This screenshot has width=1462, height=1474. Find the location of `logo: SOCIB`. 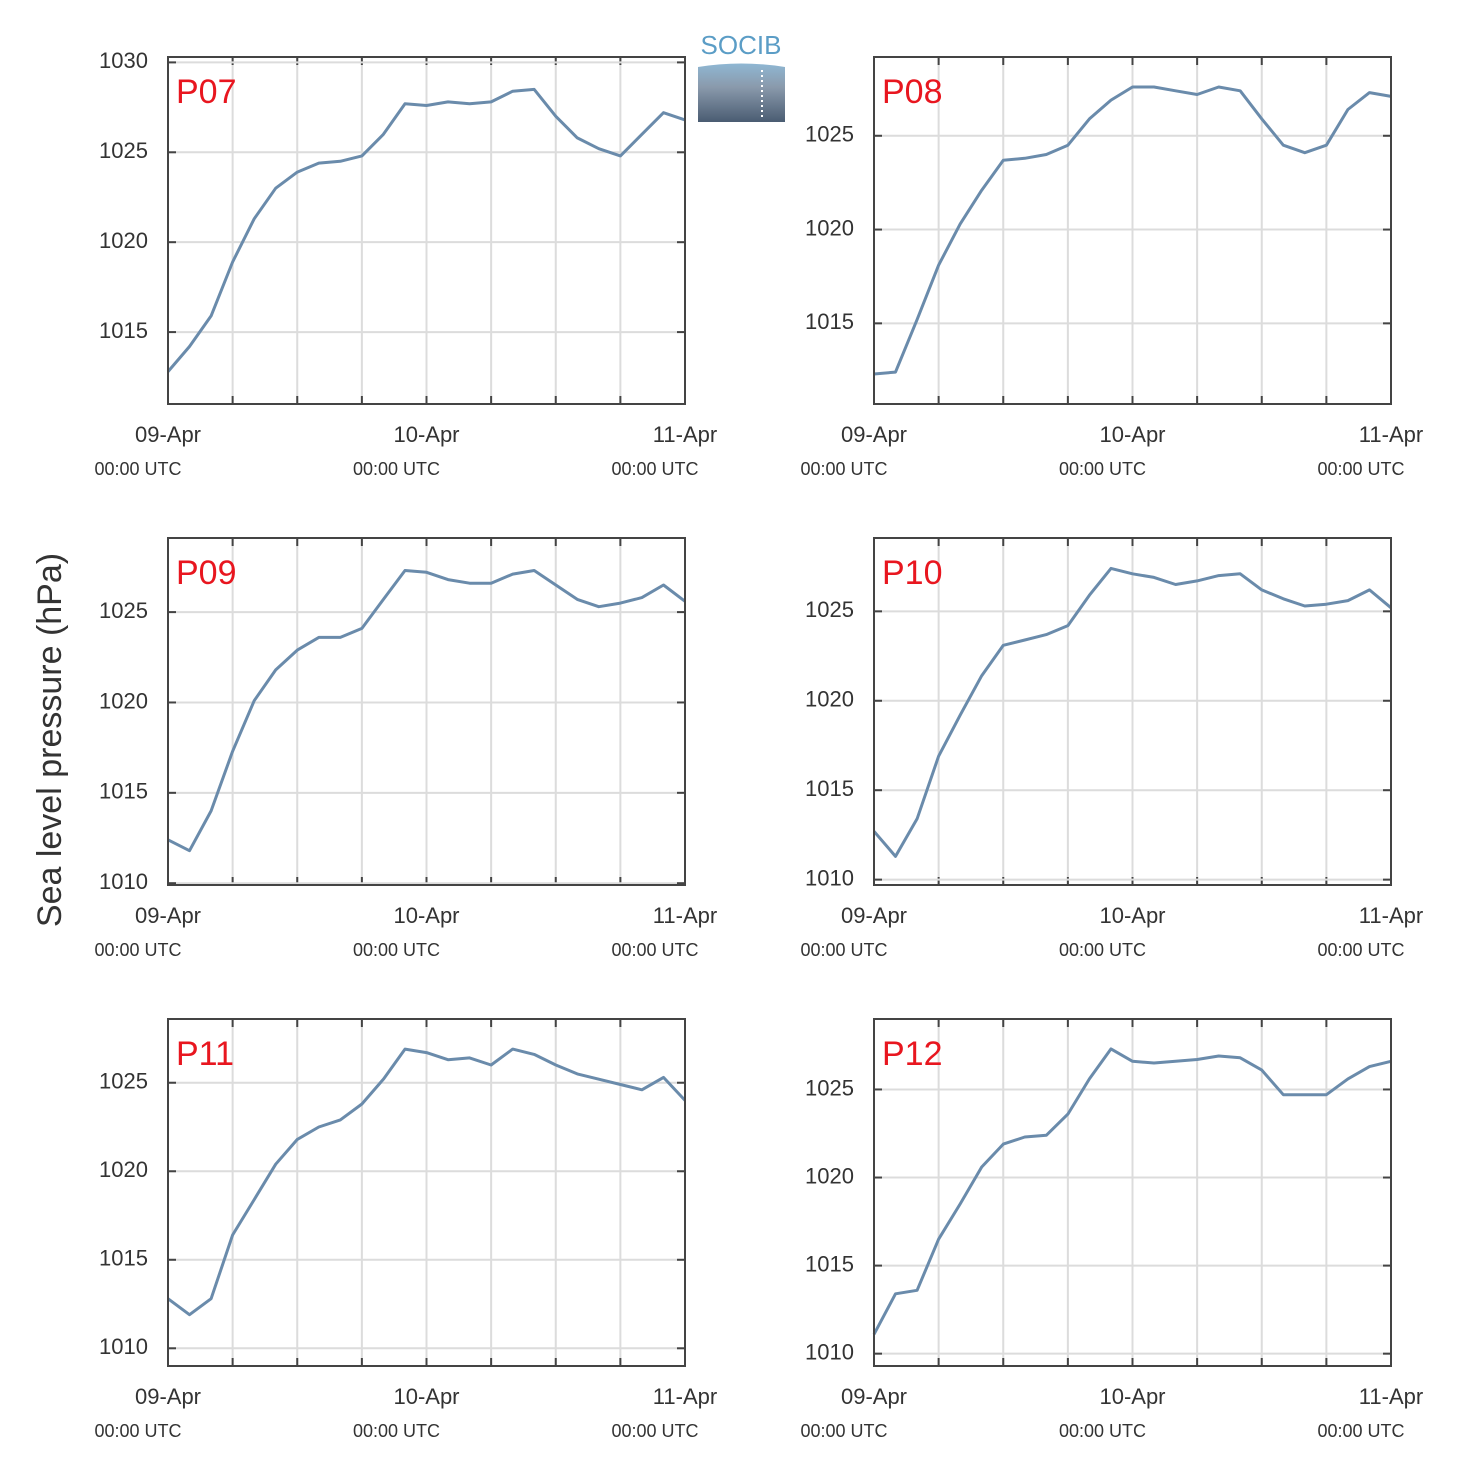

logo: SOCIB is located at coordinates (741, 76).